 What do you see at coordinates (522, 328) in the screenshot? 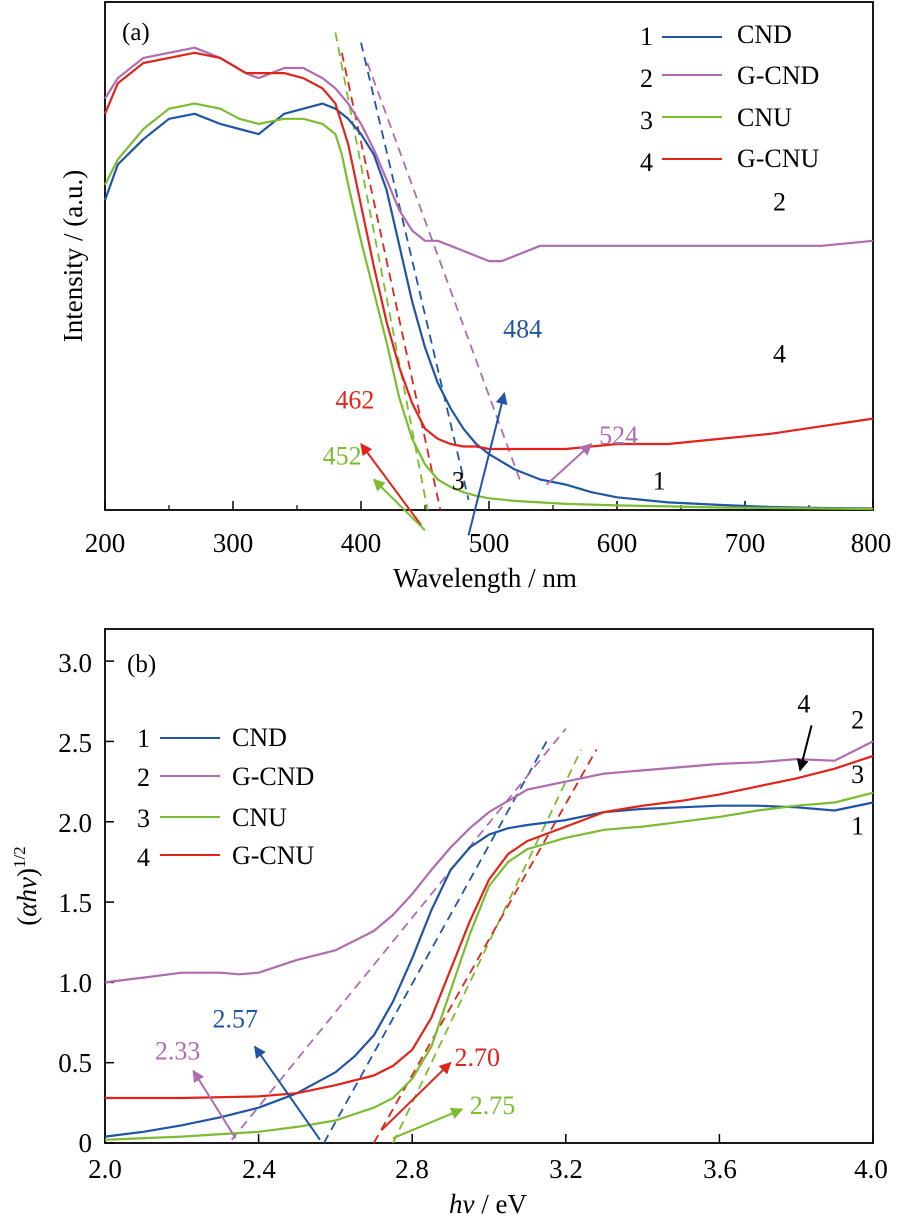
I see `edge-label-cnd: 484` at bounding box center [522, 328].